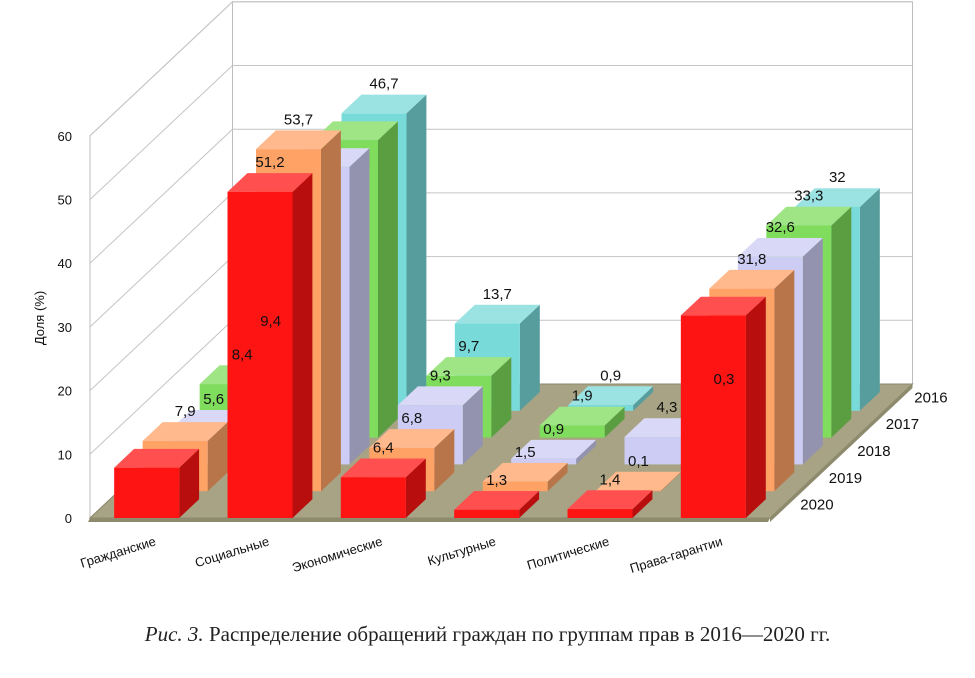 The image size is (975, 678). I want to click on category-label-2: Экономические, so click(337, 555).